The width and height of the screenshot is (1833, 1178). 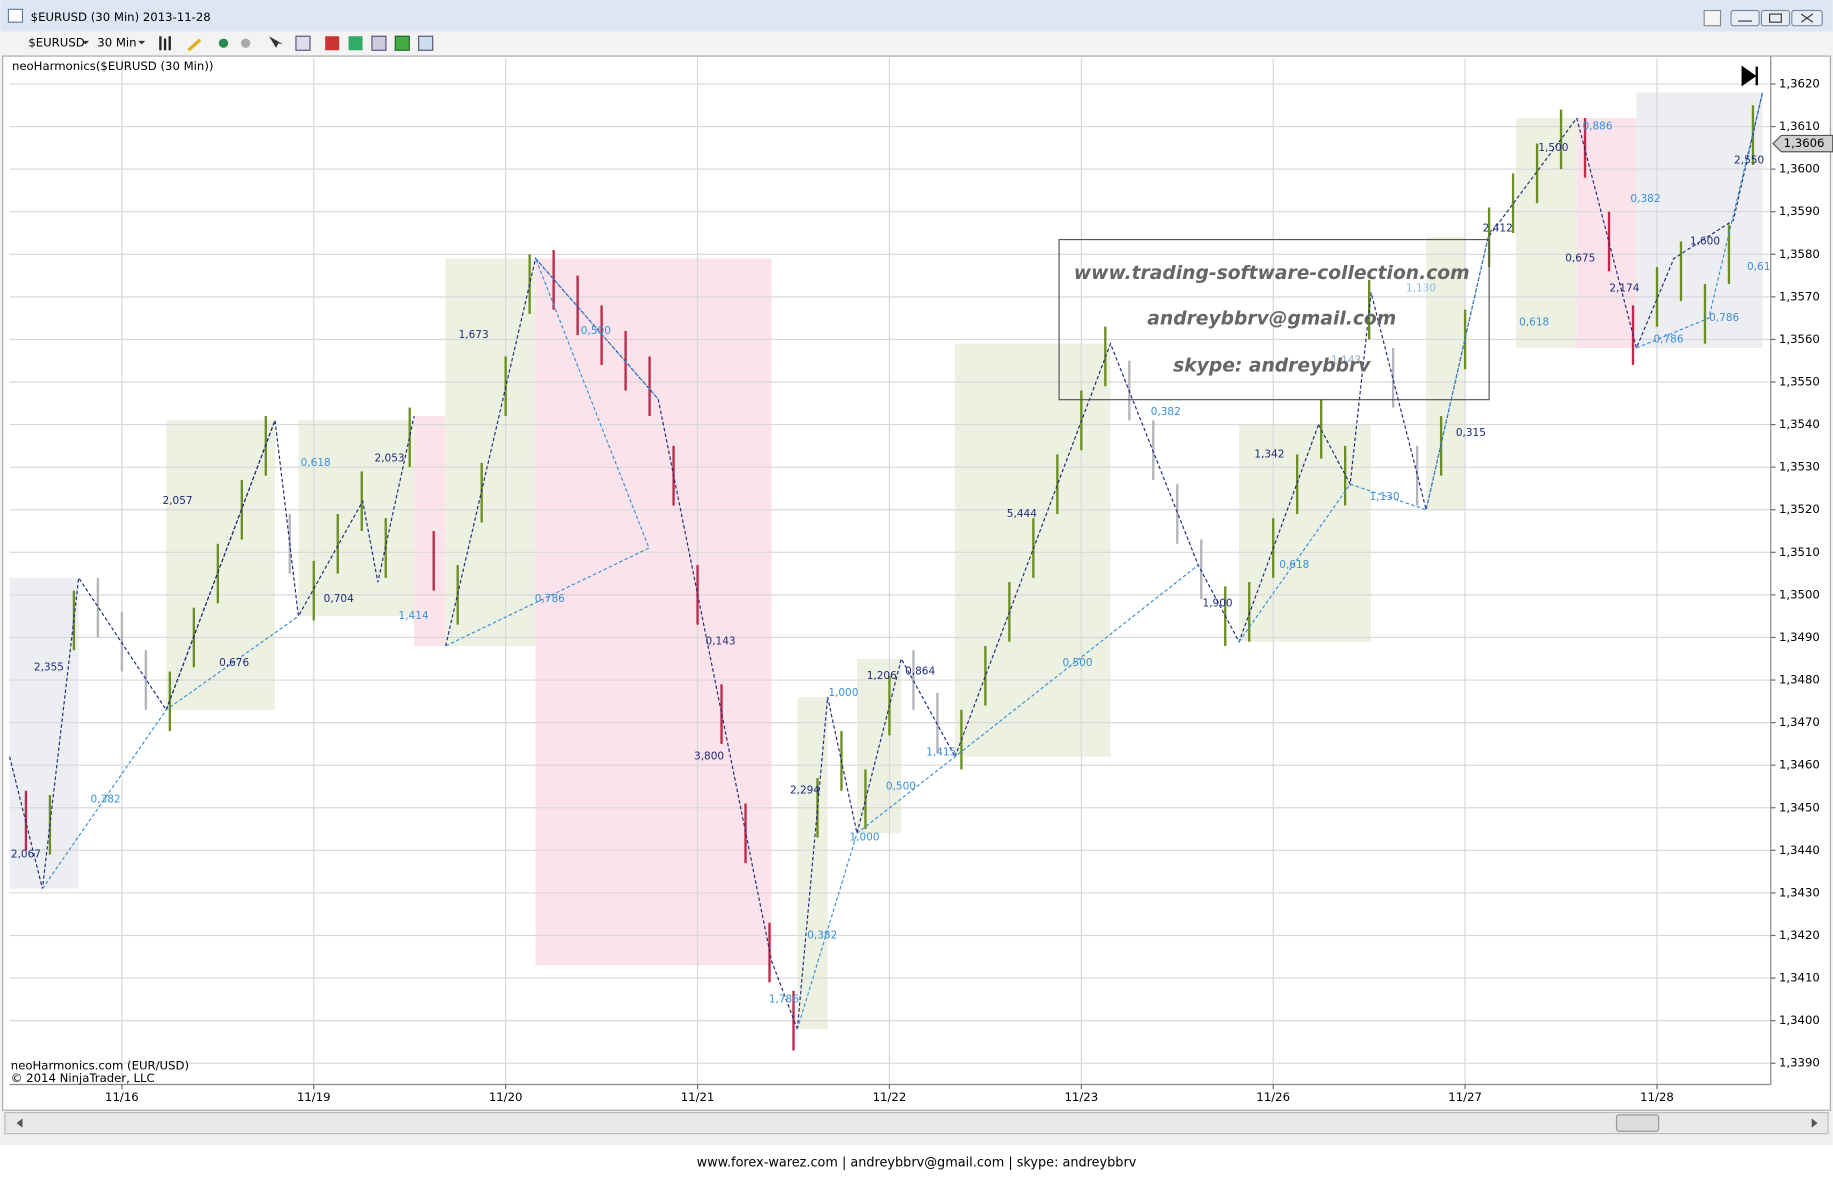 I want to click on ratio-label: 0,886, so click(x=1597, y=127).